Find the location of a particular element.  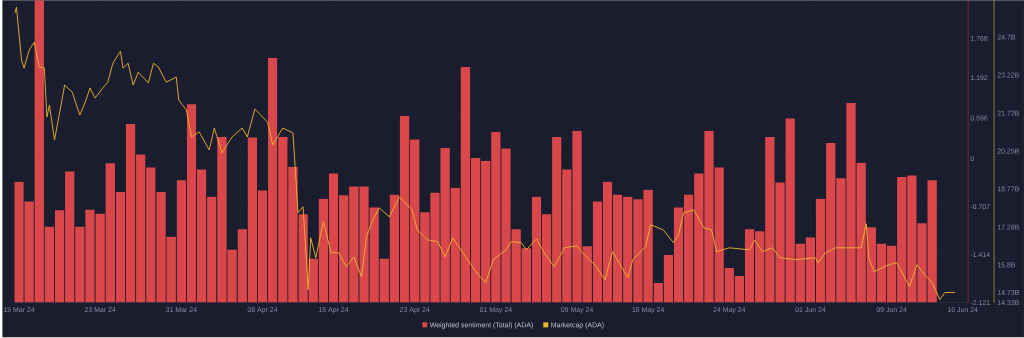

bar is located at coordinates (932, 241).